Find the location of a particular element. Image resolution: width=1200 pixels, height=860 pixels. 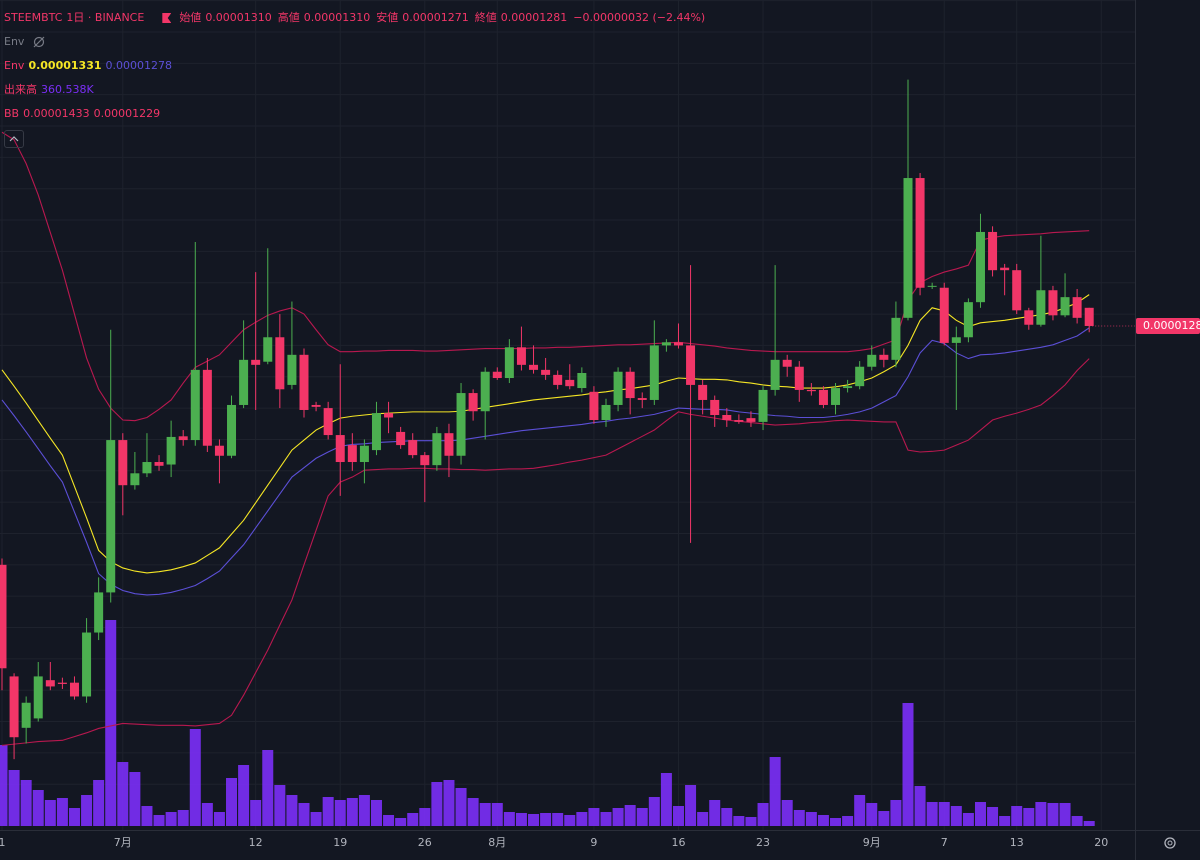

last-price-label: 0.00001281 is located at coordinates (1171, 325).